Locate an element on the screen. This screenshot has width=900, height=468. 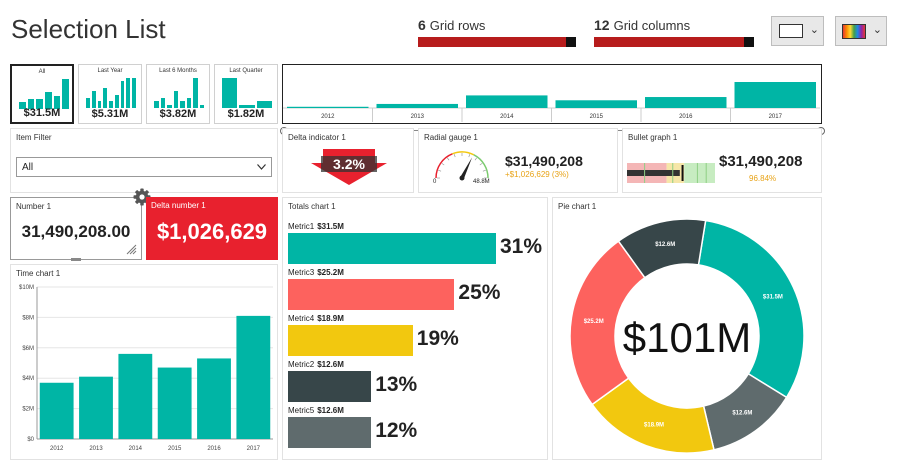
grid-rows-value: 6 is located at coordinates (422, 25).